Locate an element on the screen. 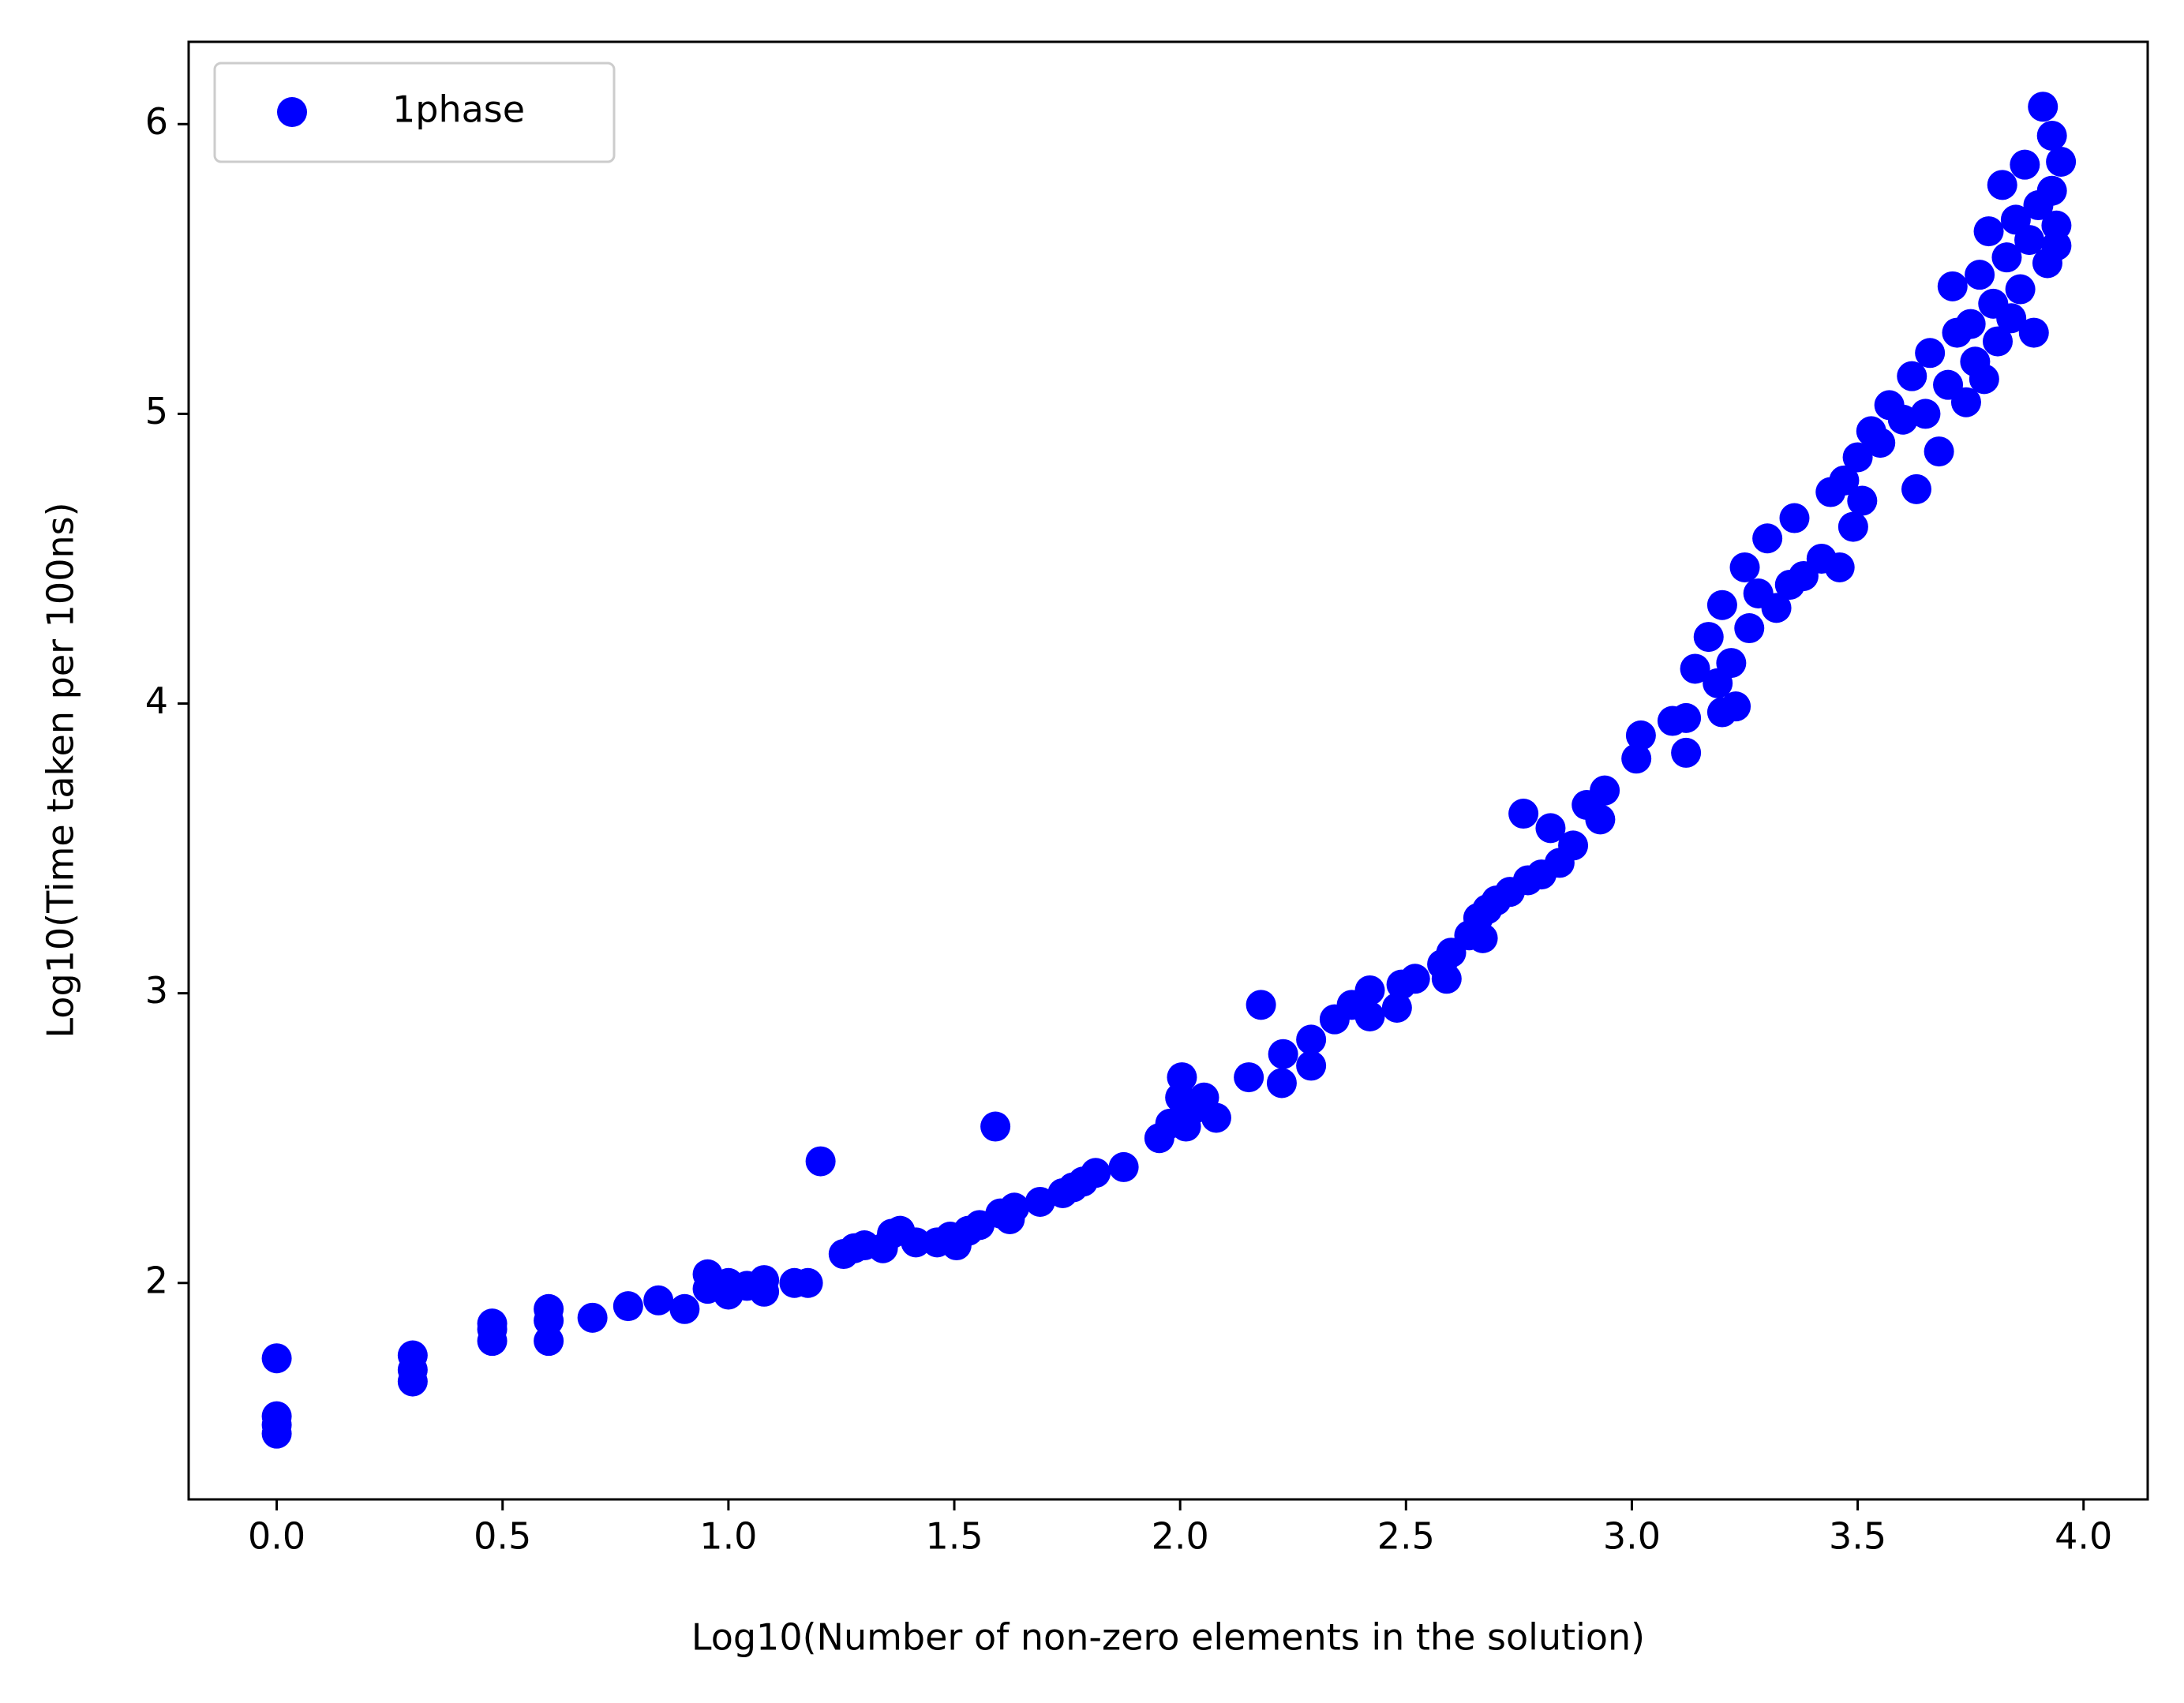 The image size is (2184, 1703). y-axis-label: Log10(Time taken per 100ns) is located at coordinates (60, 770).